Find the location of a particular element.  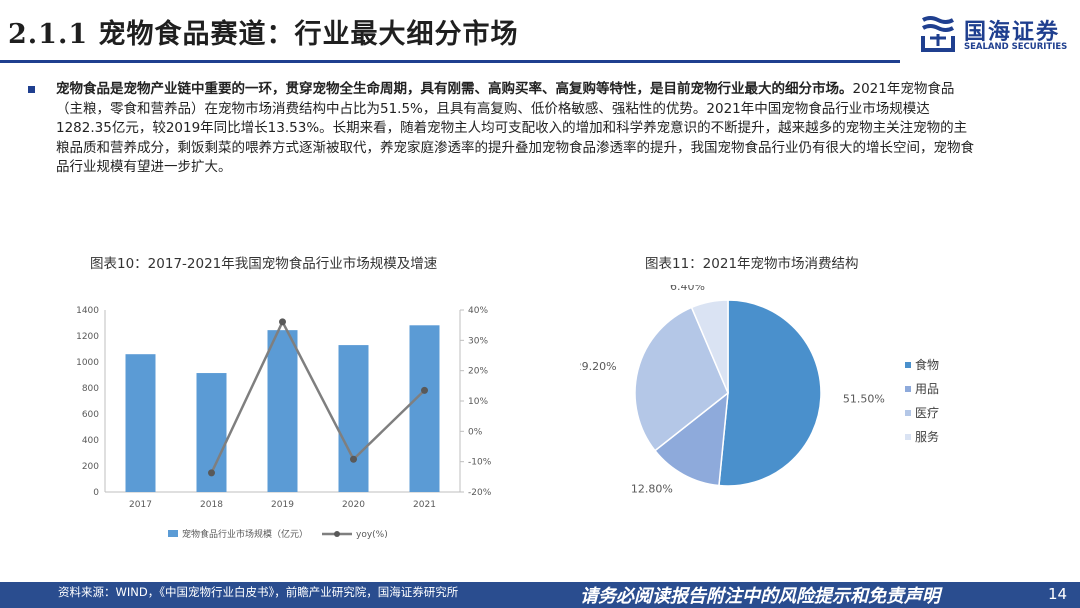

company-logo: 国海证券 SEALAND SECURITIES is located at coordinates (997, 36).